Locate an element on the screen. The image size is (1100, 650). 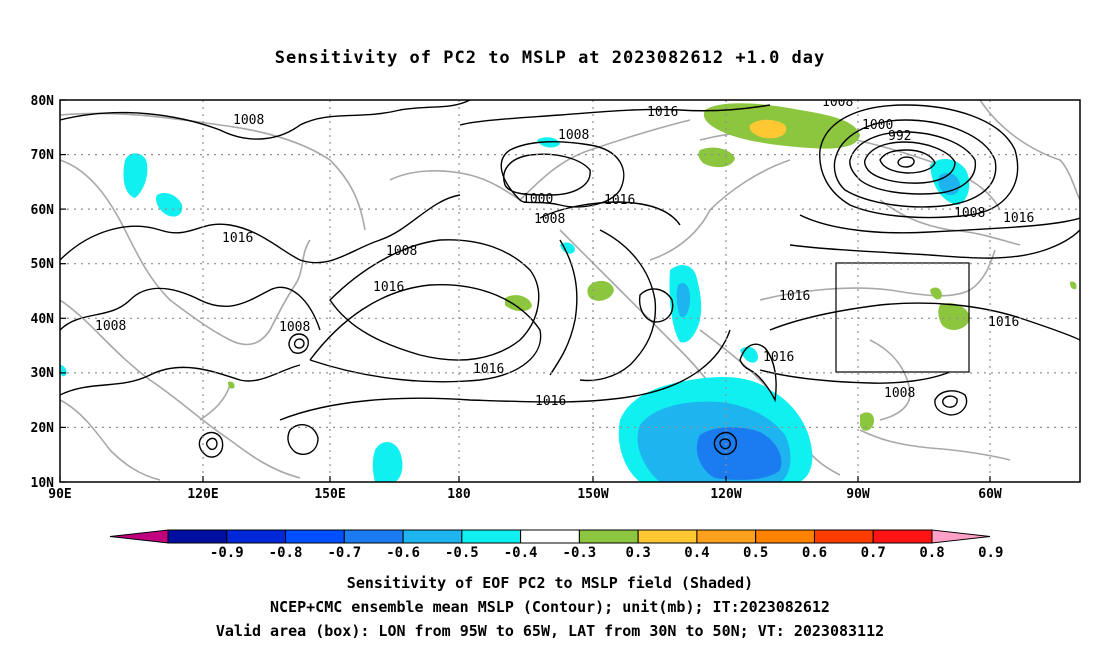
lat-label: 20N is located at coordinates (43, 428).